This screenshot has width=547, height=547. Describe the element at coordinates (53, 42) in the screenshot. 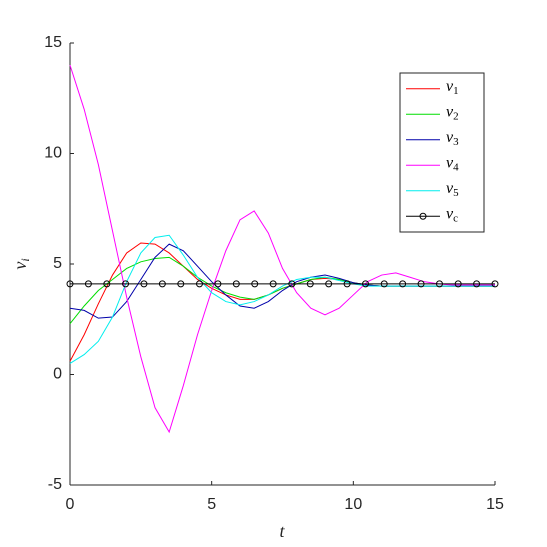

I see `y-tick-label: 15` at that location.